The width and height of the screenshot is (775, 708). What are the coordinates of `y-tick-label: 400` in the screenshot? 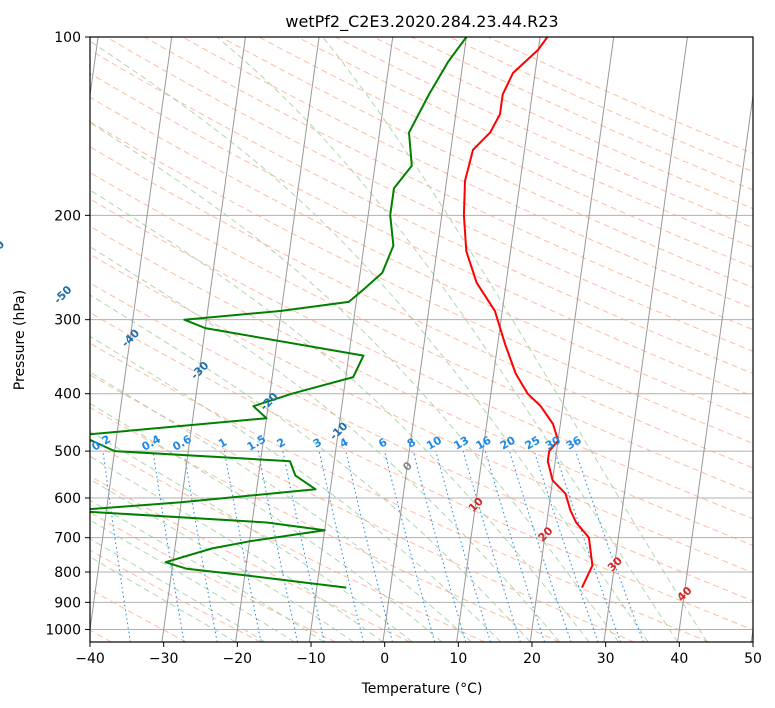 It's located at (67, 395).